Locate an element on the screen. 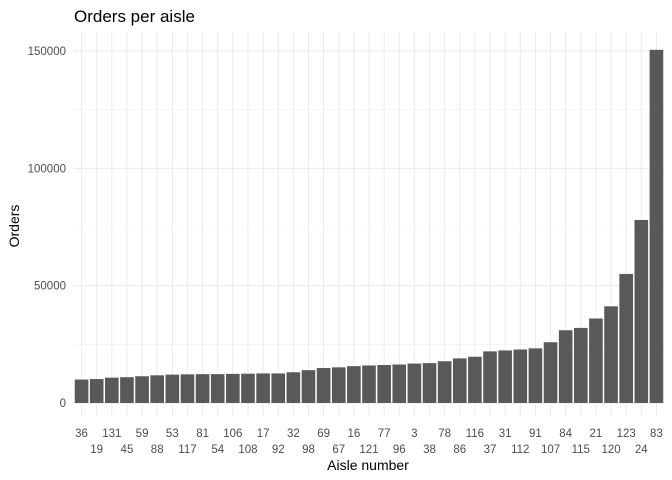 This screenshot has width=672, height=480. x-tick-label: 98 is located at coordinates (308, 450).